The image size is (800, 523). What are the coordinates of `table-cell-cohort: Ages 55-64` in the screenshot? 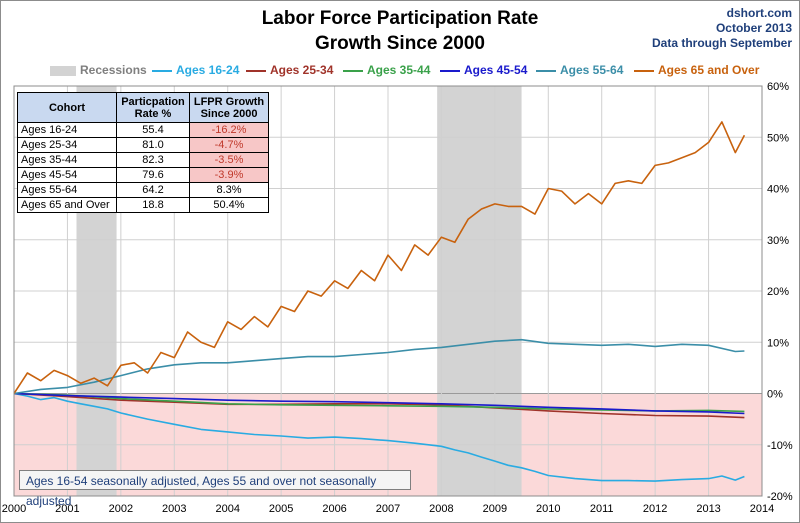 It's located at (67, 190).